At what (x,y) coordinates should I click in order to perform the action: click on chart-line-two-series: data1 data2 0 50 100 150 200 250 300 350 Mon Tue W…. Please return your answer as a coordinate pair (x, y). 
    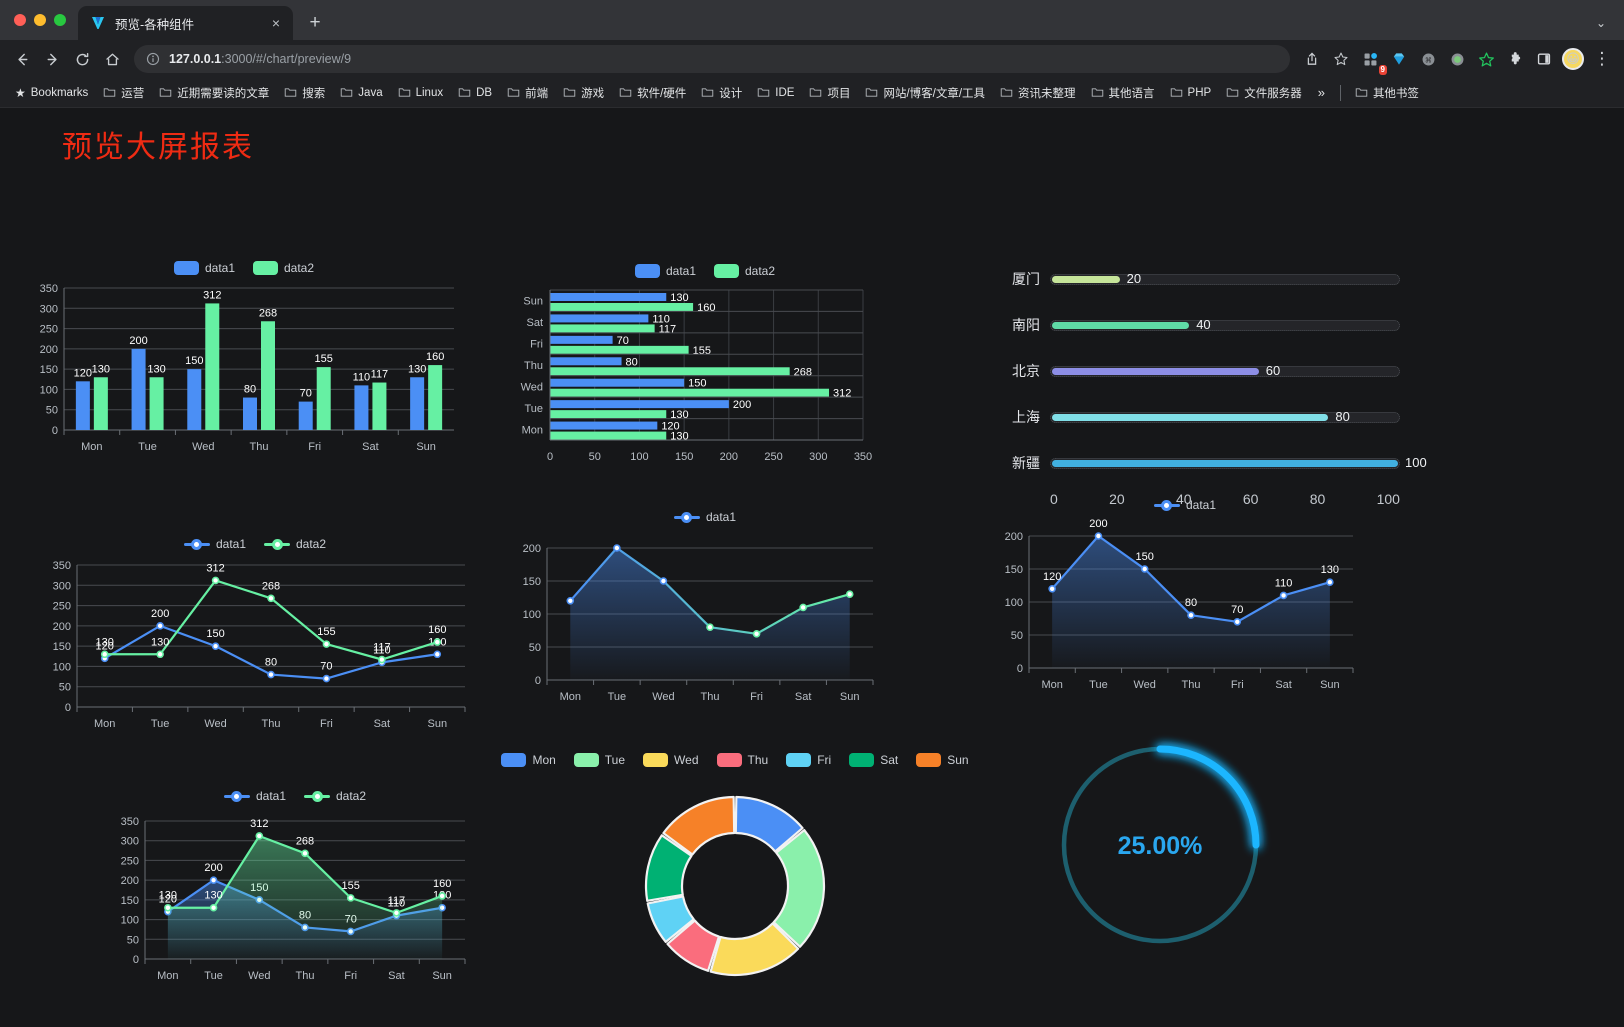
    Looking at the image, I should click on (255, 640).